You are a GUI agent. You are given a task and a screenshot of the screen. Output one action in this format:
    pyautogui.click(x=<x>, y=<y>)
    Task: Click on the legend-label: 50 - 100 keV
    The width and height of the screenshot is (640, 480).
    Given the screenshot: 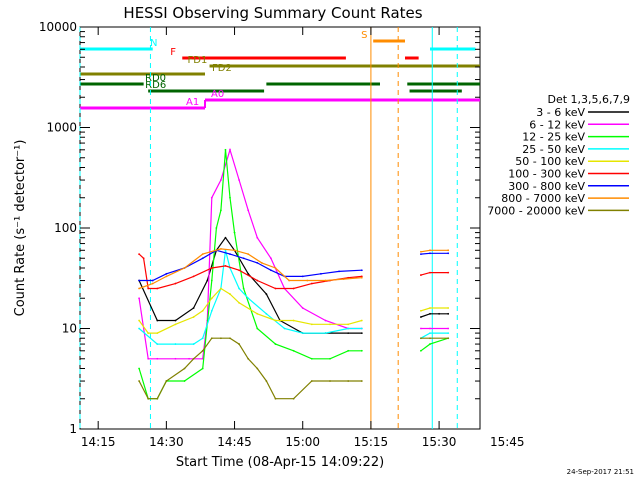 What is the action you would take?
    pyautogui.click(x=550, y=161)
    